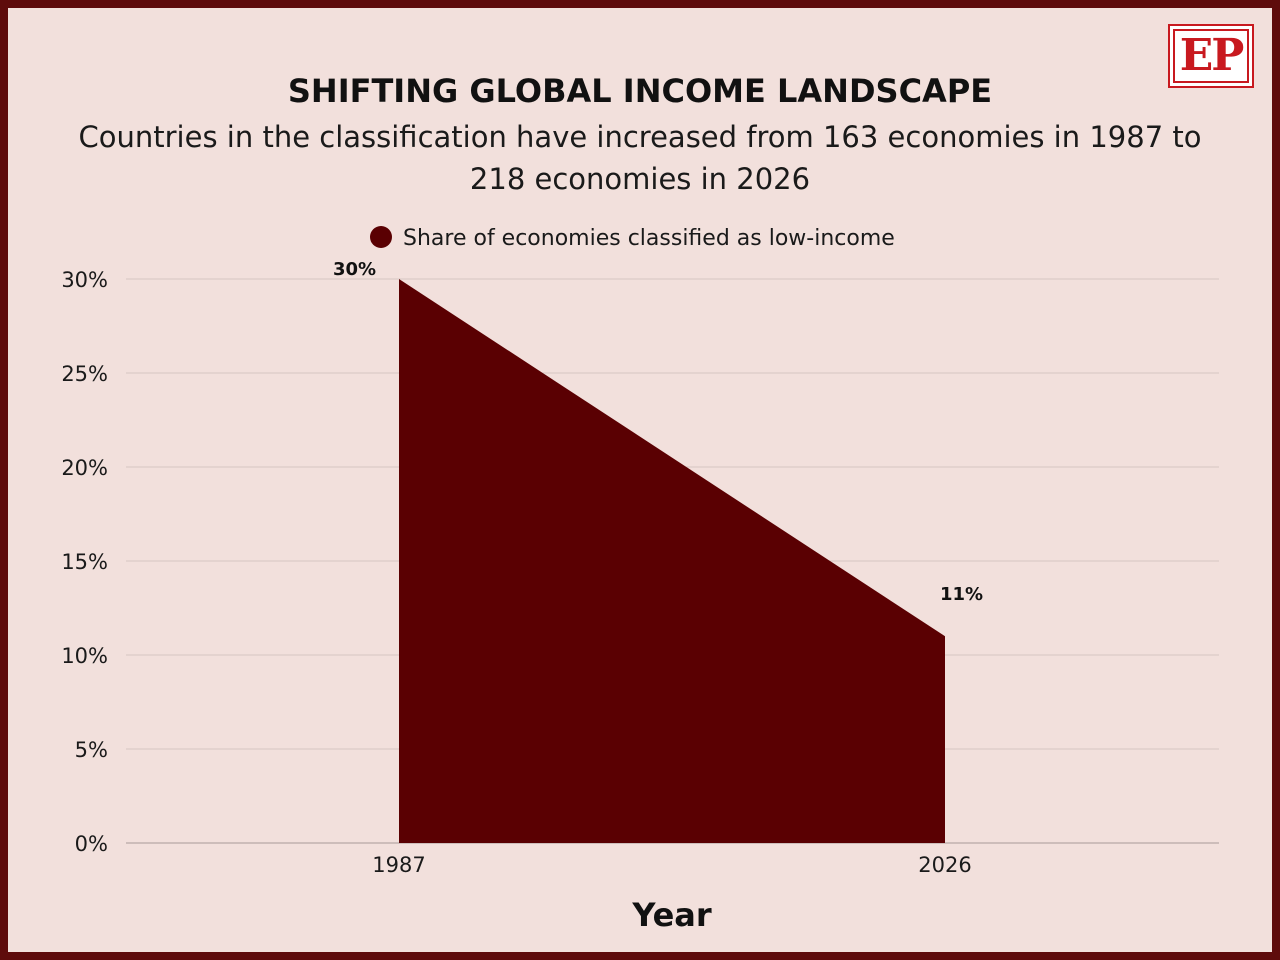 This screenshot has width=1280, height=960. I want to click on x-tick-label: 2026, so click(944, 865).